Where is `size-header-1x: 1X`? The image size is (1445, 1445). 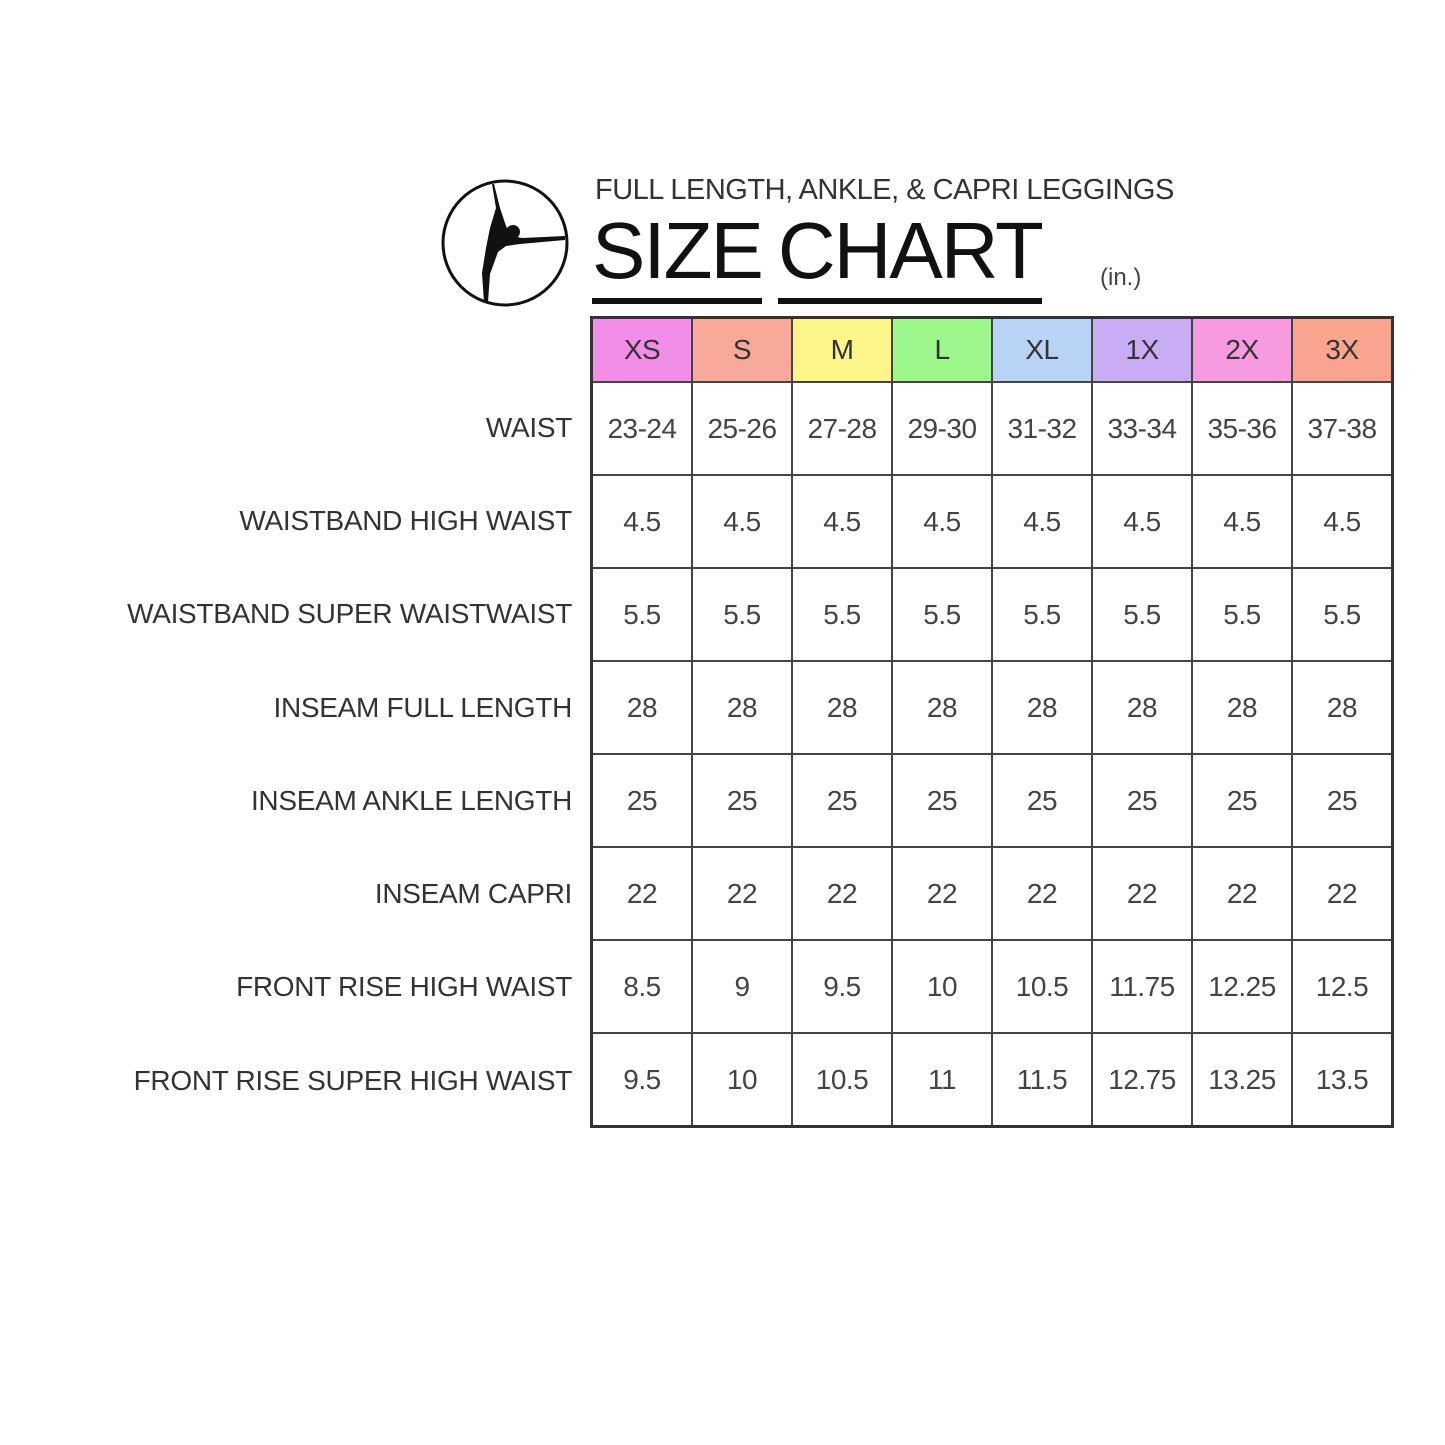 size-header-1x: 1X is located at coordinates (1142, 349).